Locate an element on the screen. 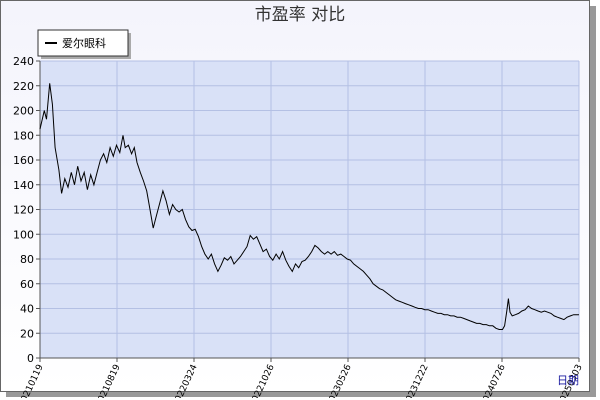  y-tick-label: 40 is located at coordinates (27, 309).